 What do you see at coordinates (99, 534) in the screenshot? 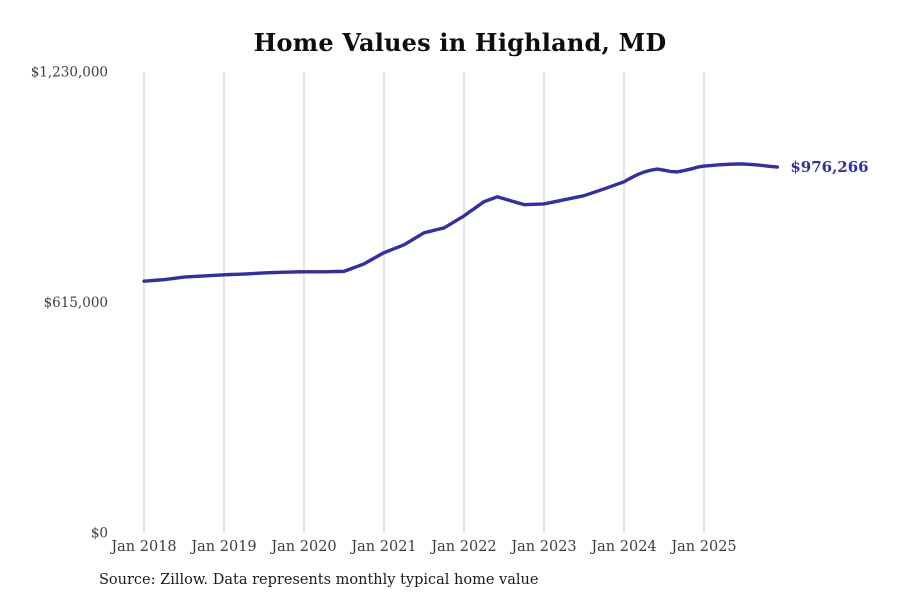
I see `y-tick-label: $0` at bounding box center [99, 534].